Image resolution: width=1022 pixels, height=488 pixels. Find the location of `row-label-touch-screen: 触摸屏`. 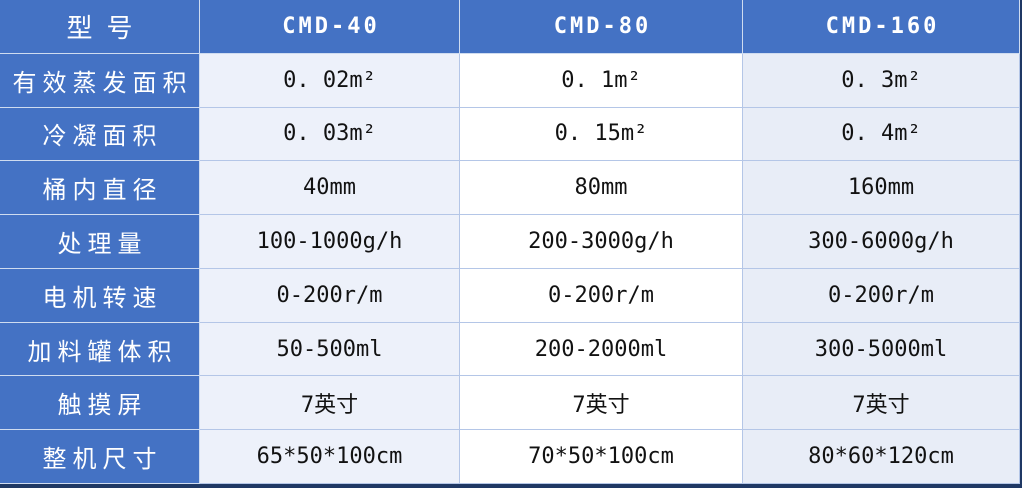

row-label-touch-screen: 触摸屏 is located at coordinates (100, 403).